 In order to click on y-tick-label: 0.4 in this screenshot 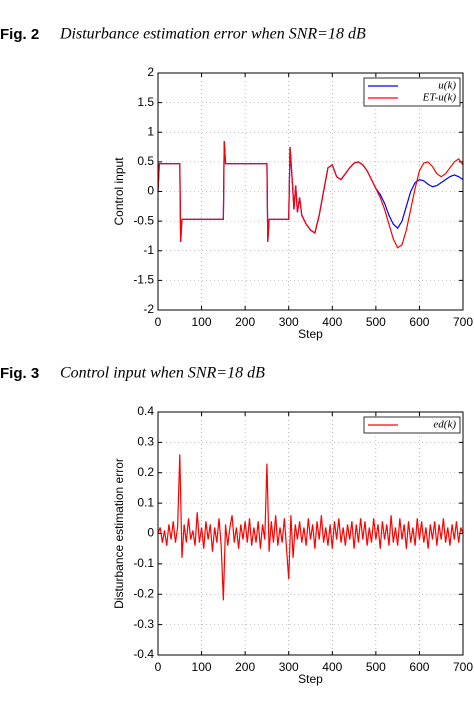, I will do `click(145, 411)`.